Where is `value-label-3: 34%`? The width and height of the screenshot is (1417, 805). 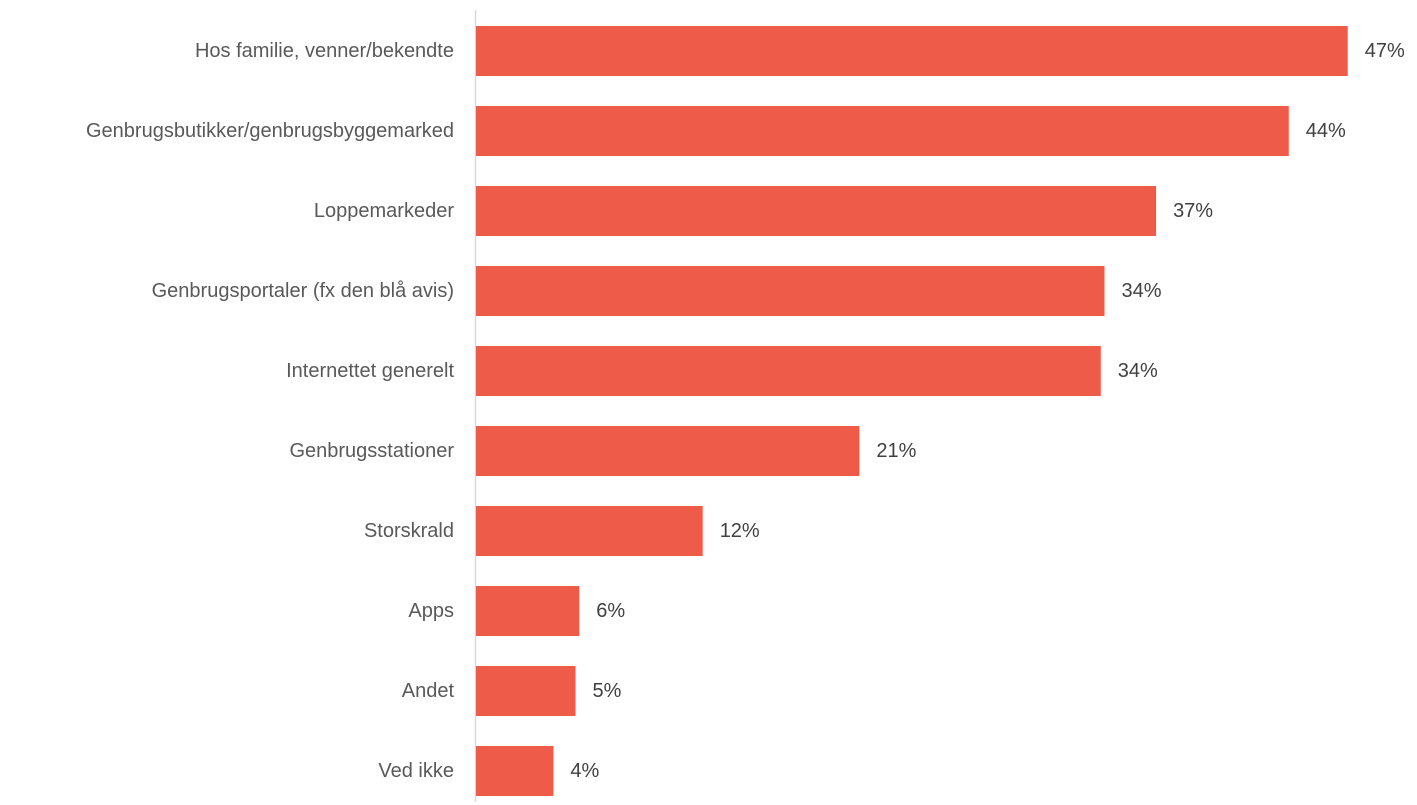 value-label-3: 34% is located at coordinates (1141, 291).